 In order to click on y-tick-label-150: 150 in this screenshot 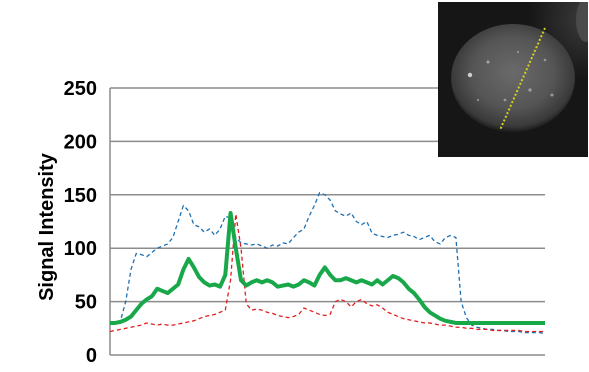, I will do `click(80, 196)`.